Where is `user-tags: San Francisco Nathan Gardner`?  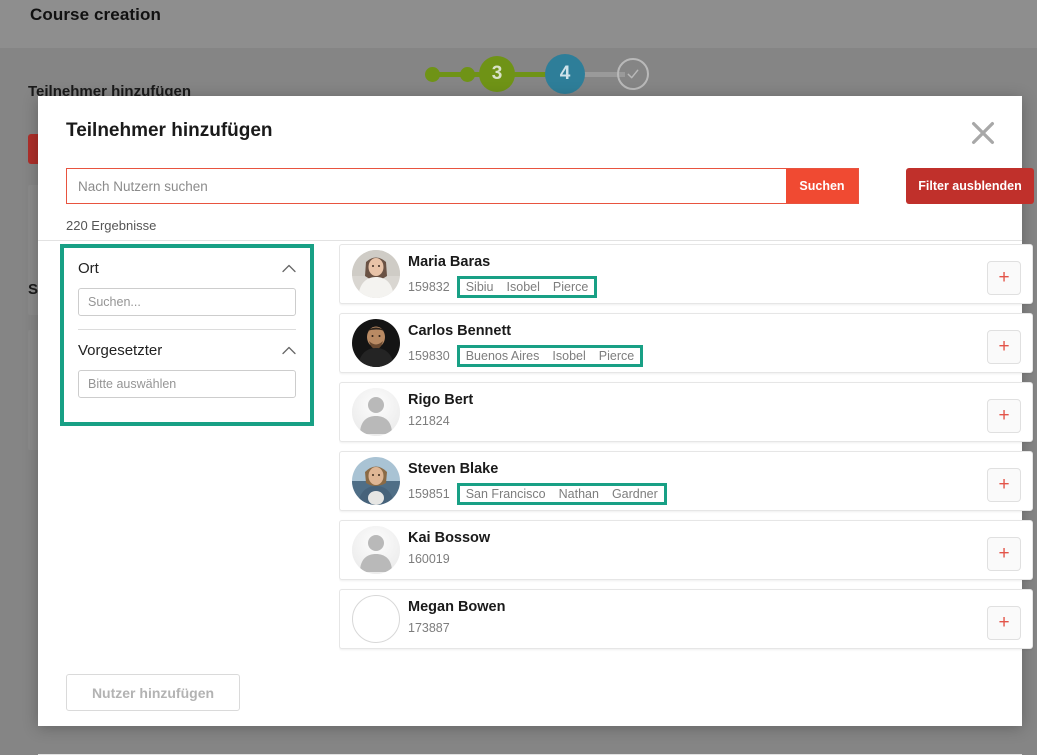
user-tags: San Francisco Nathan Gardner is located at coordinates (562, 494).